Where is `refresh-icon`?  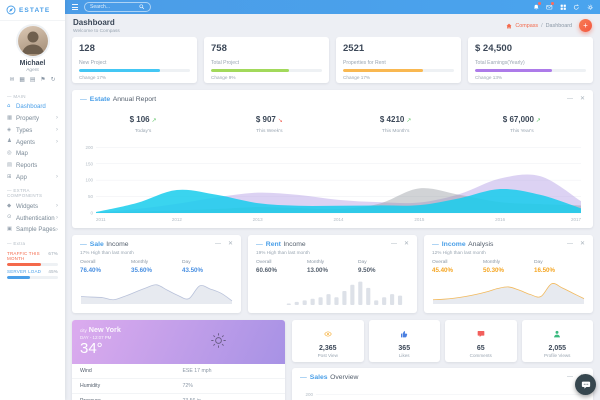
refresh-icon is located at coordinates (576, 7).